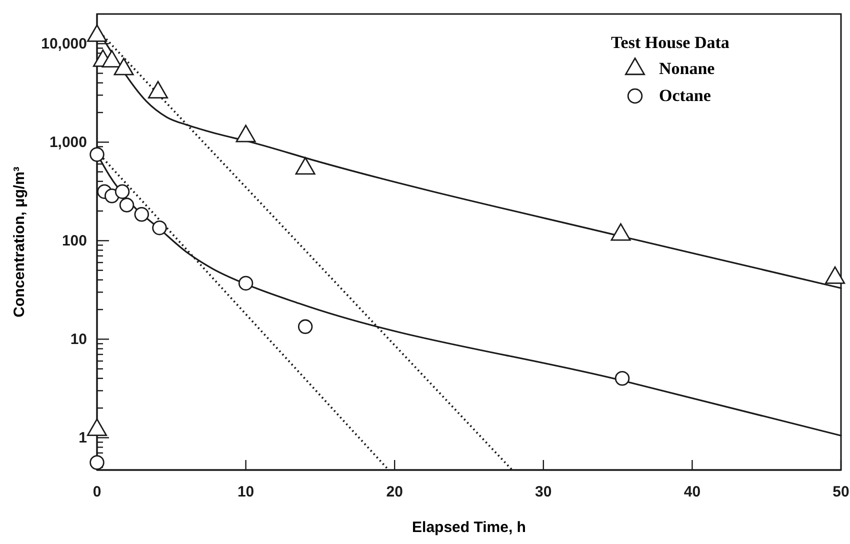  I want to click on y-tick-label: 1,000, so click(68, 142).